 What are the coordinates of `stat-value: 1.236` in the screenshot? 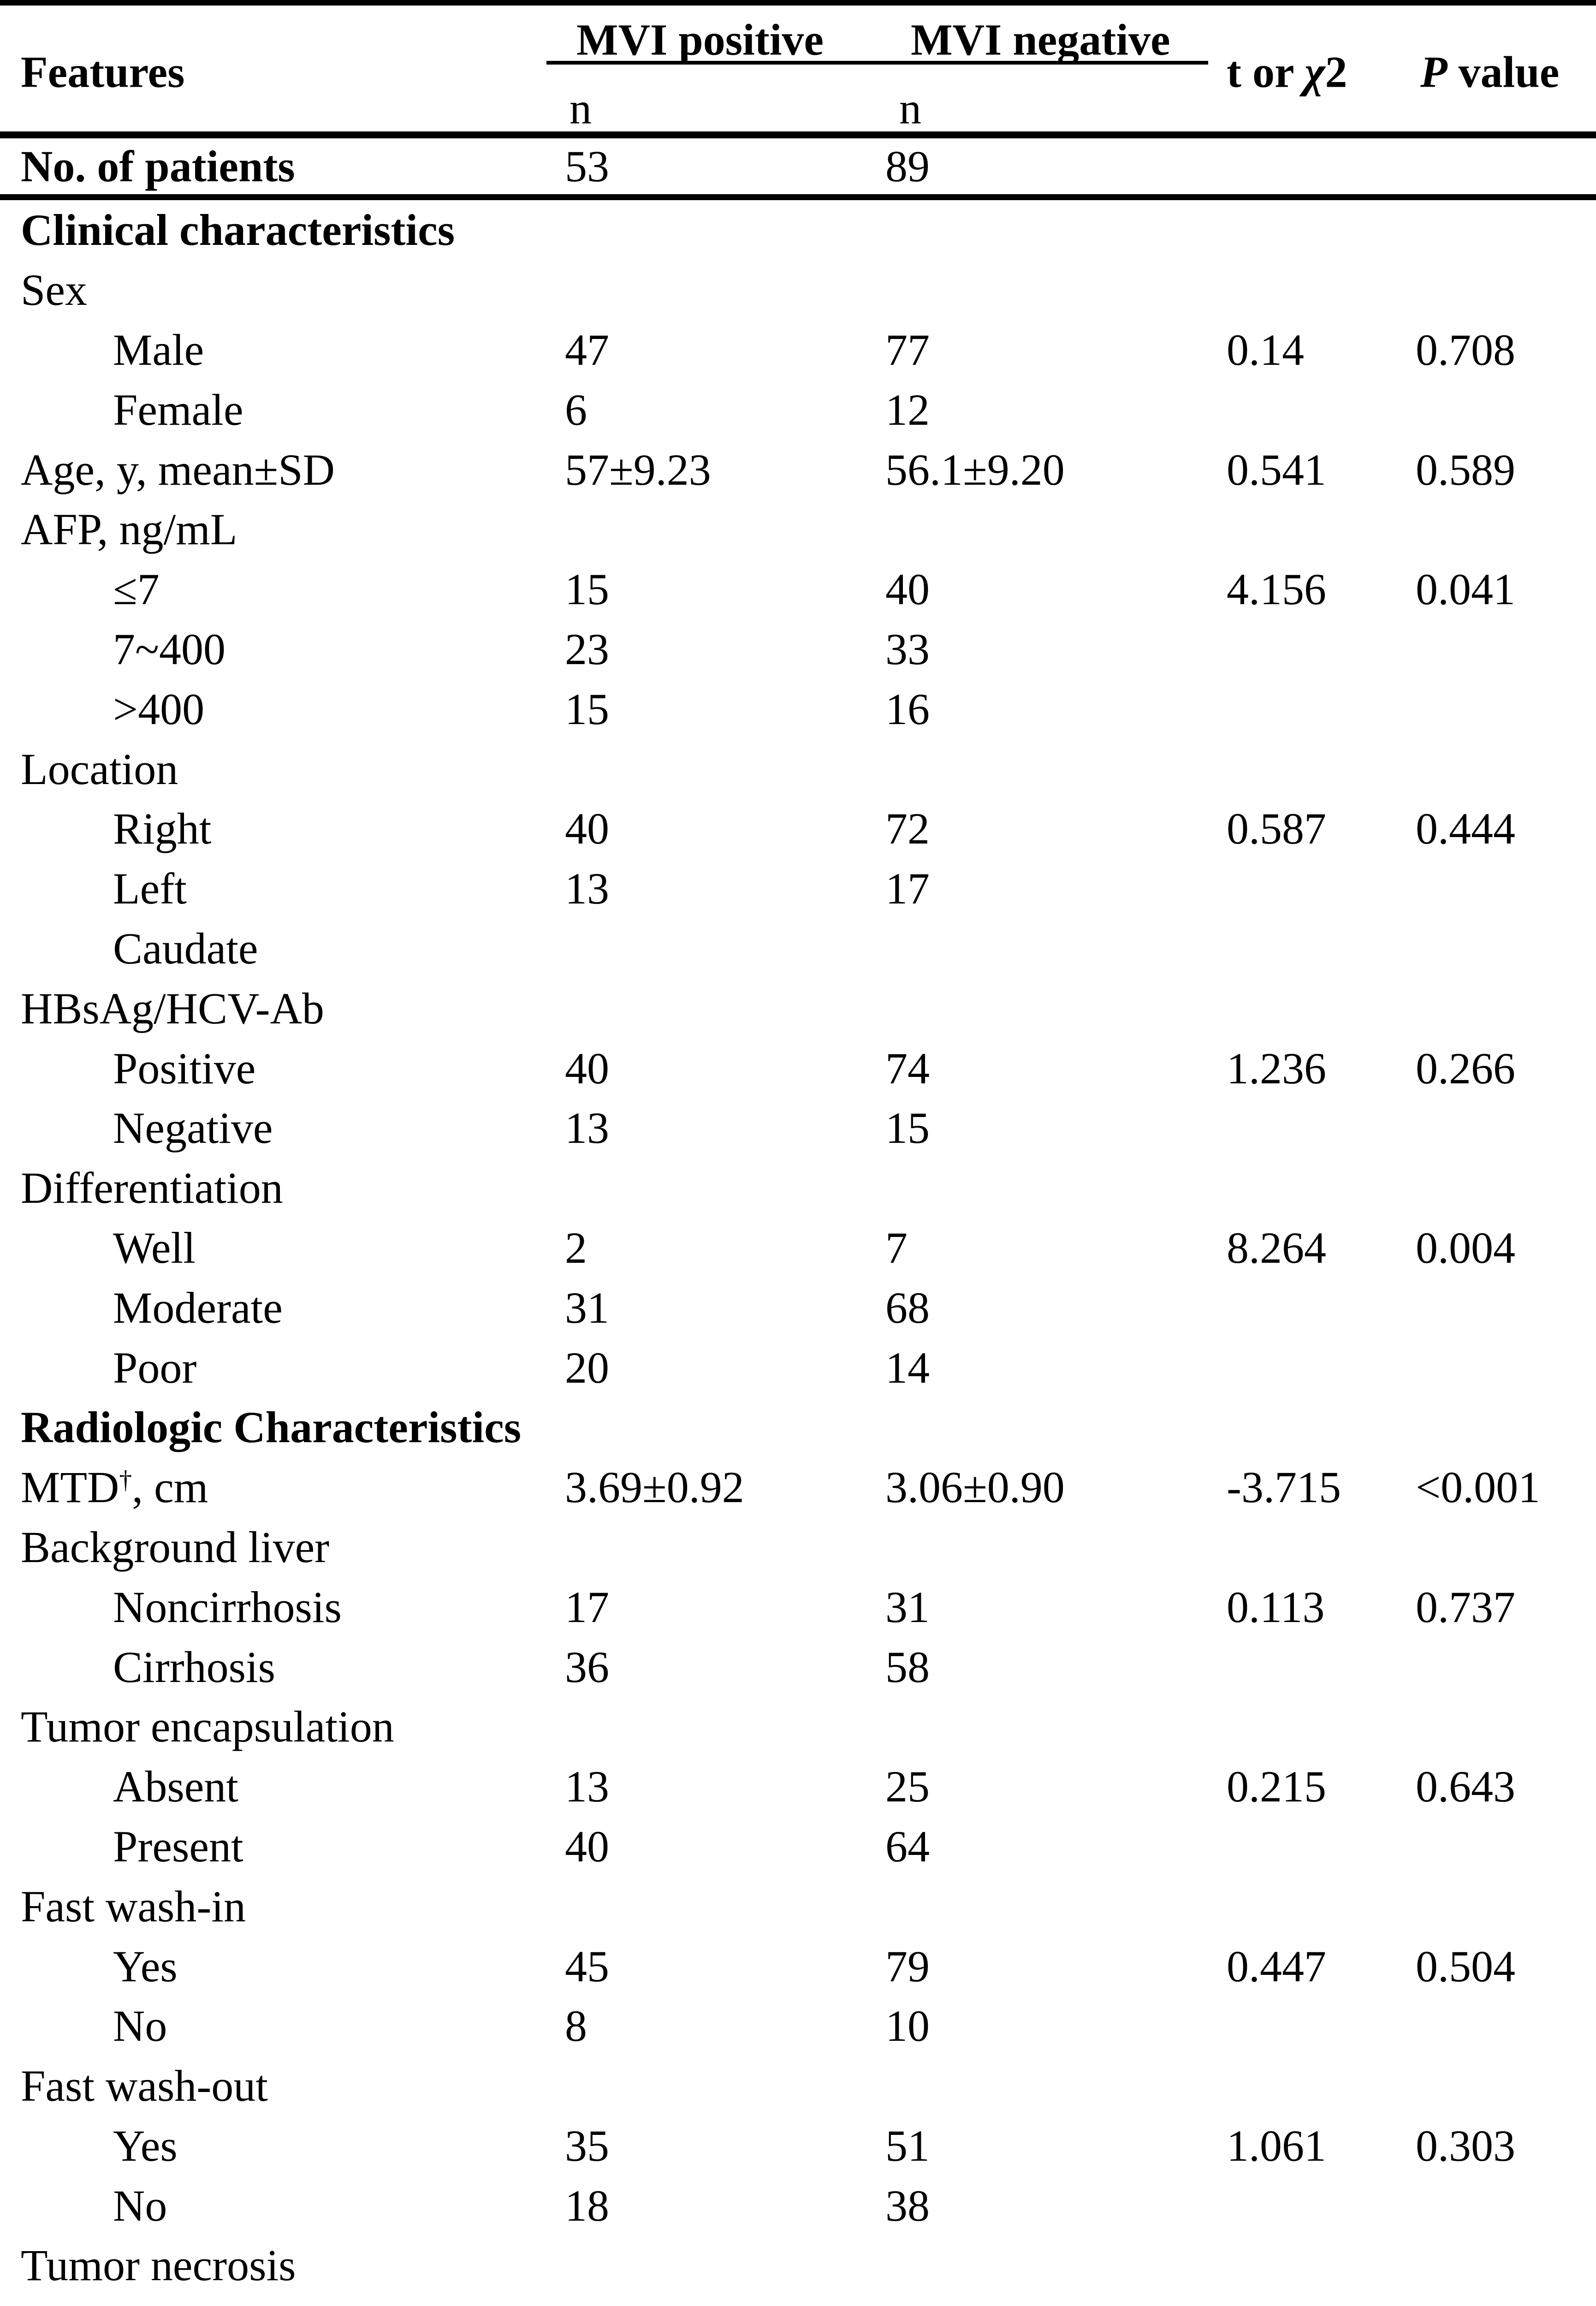 It's located at (1276, 1068).